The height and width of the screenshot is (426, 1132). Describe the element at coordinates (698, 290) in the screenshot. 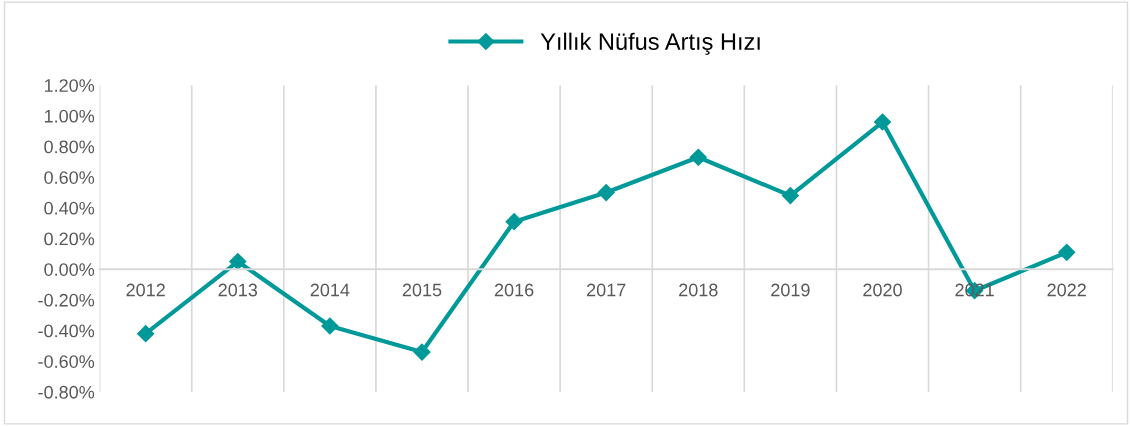

I see `x-tick-label: 2018` at that location.